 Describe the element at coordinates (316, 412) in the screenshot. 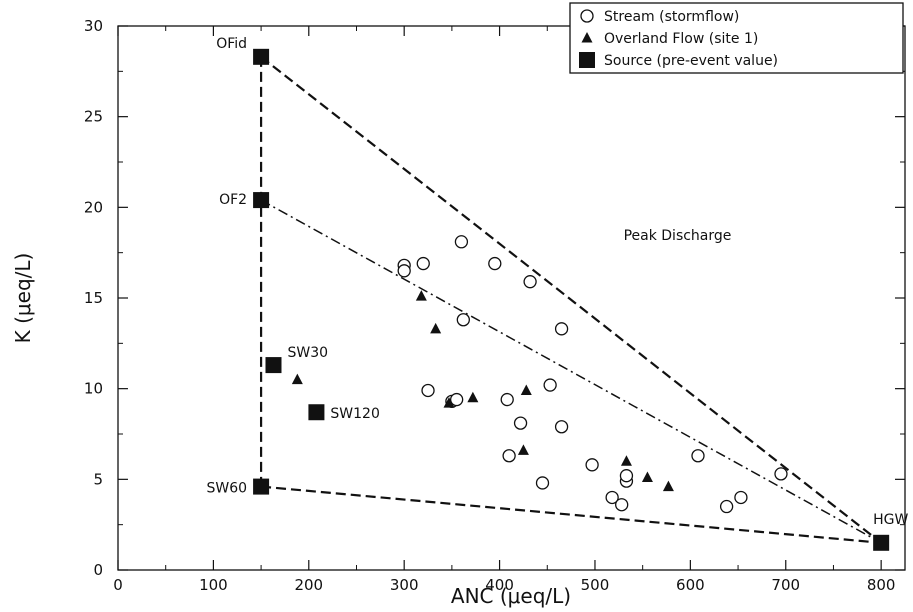

I see `source-point-sw120` at that location.